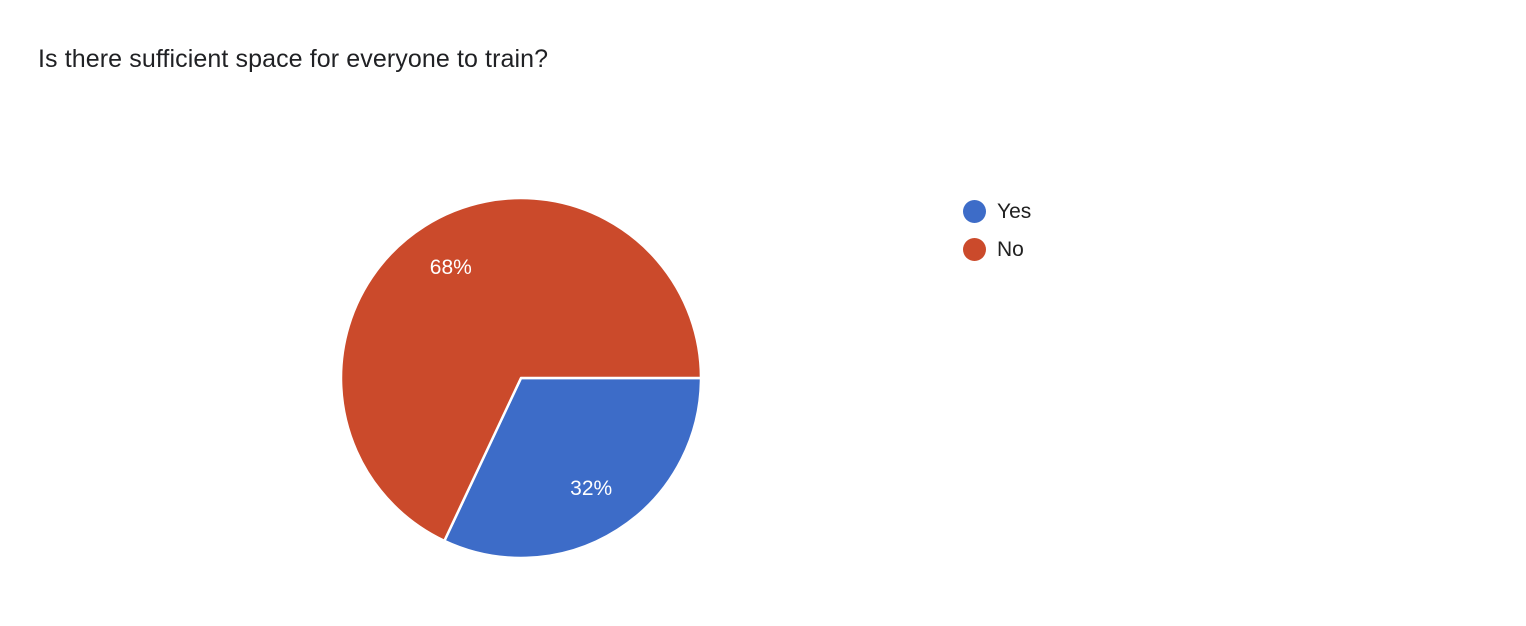 The height and width of the screenshot is (626, 1526). I want to click on legend-dot-yes, so click(974, 211).